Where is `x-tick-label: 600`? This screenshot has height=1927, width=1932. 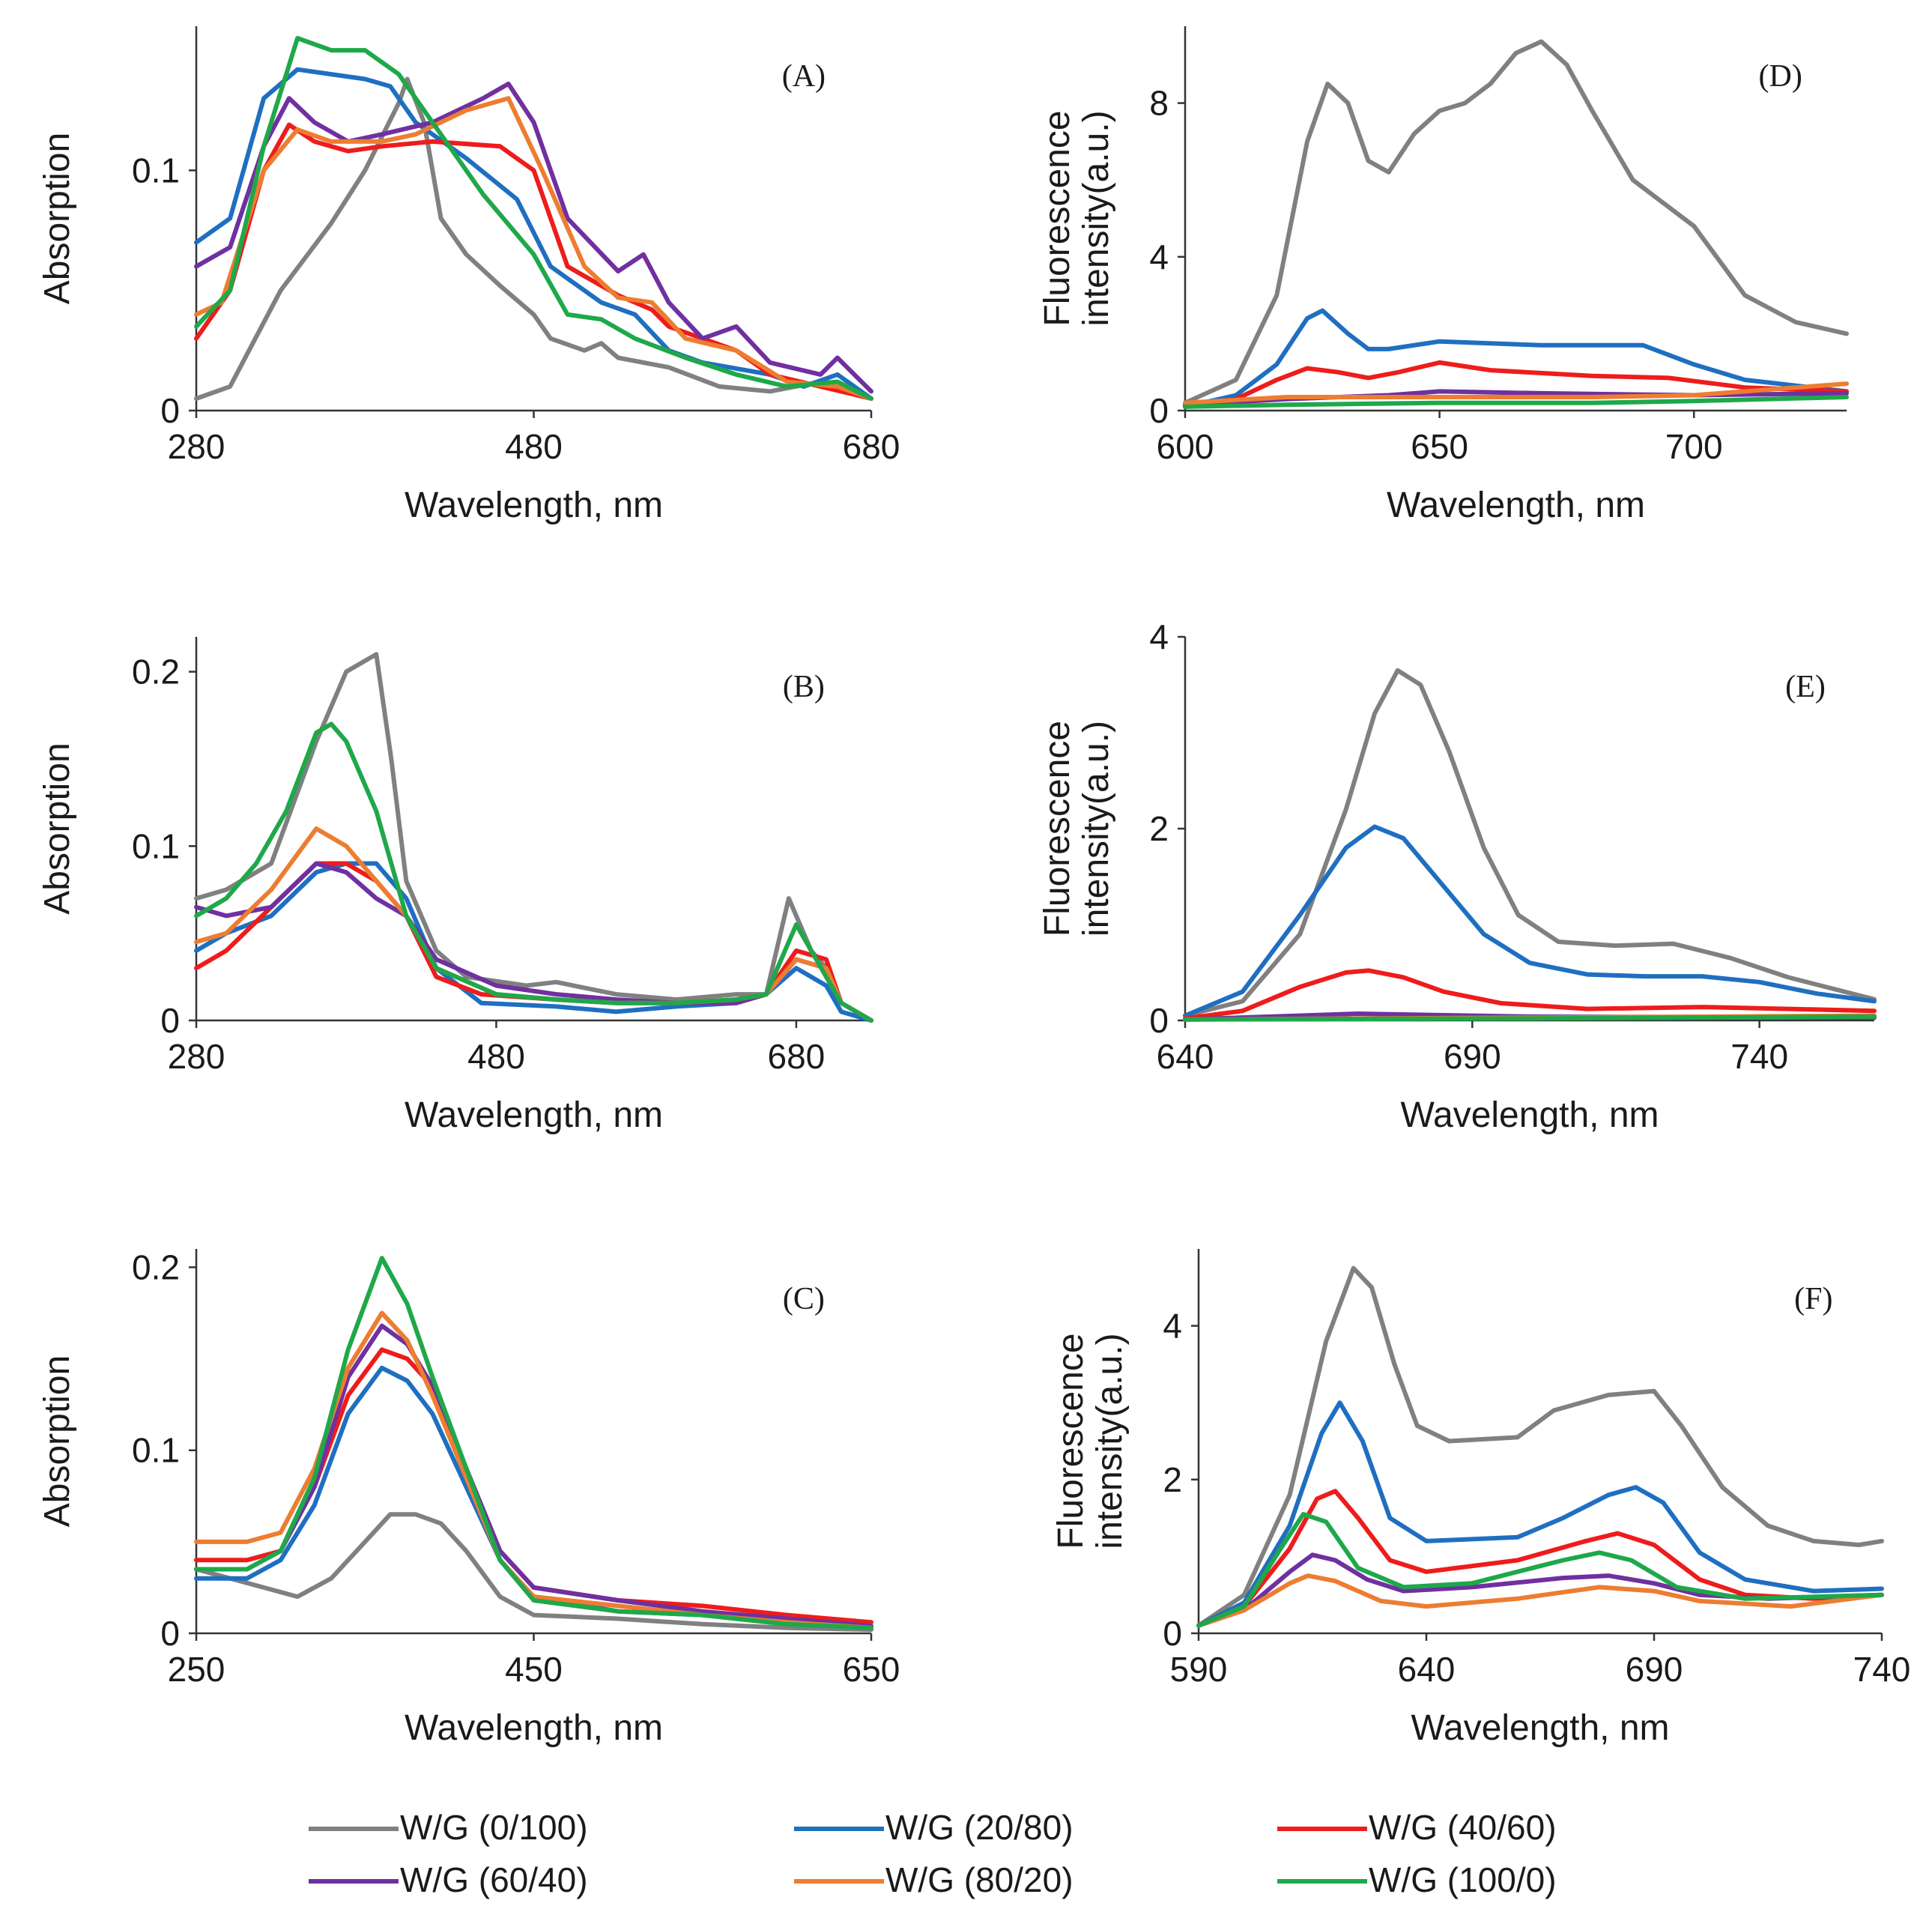
x-tick-label: 600 is located at coordinates (1185, 446).